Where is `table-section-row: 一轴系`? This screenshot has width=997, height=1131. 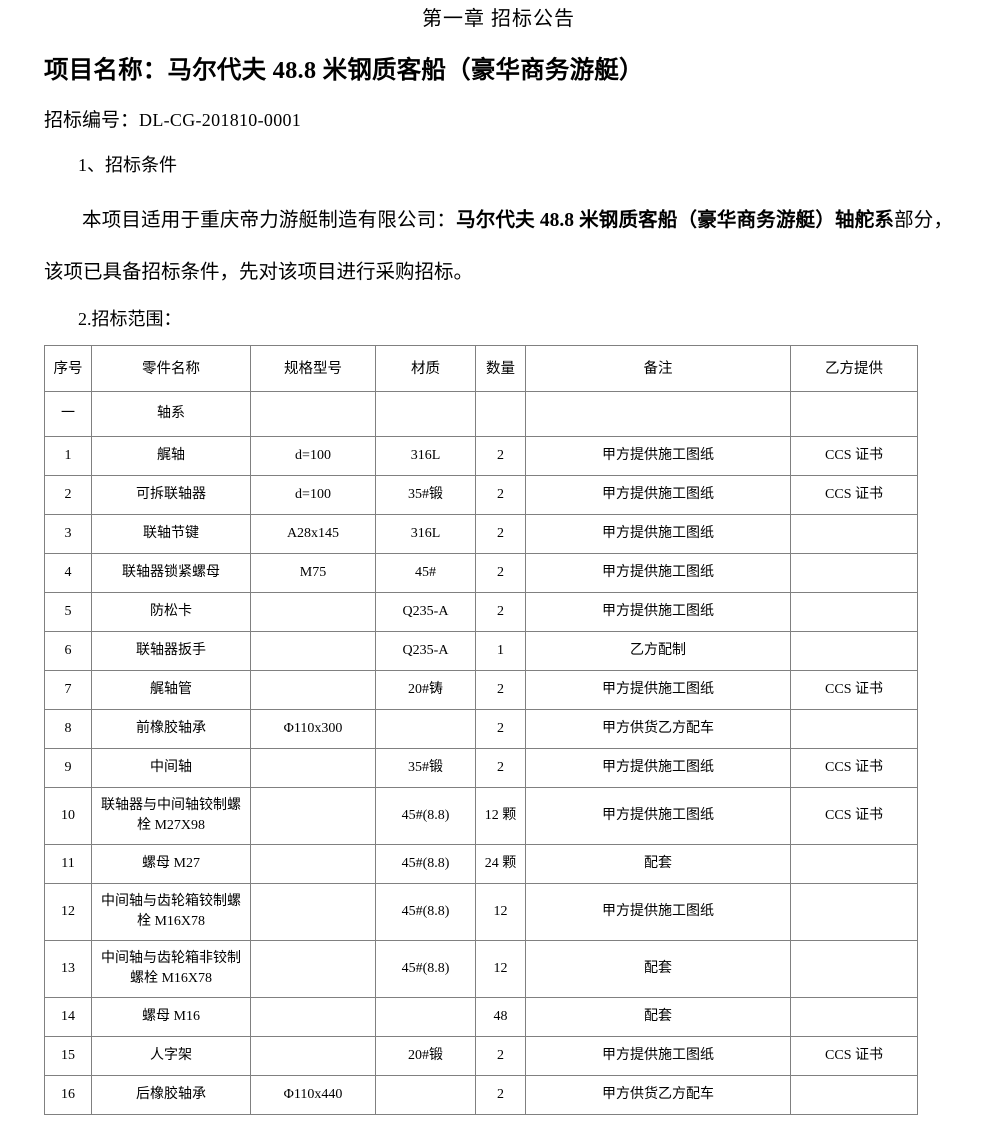 table-section-row: 一轴系 is located at coordinates (481, 414).